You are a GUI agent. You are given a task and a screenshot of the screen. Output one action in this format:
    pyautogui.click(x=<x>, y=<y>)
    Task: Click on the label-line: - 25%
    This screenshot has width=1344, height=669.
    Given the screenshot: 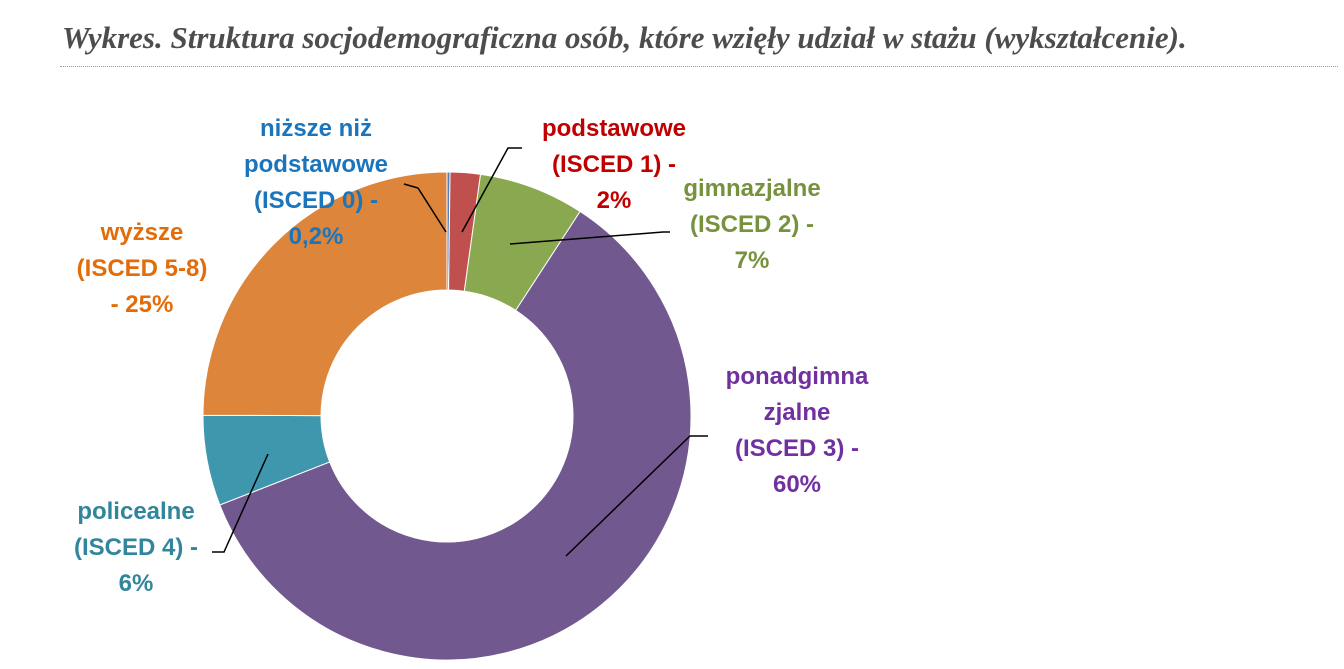 What is the action you would take?
    pyautogui.click(x=142, y=304)
    